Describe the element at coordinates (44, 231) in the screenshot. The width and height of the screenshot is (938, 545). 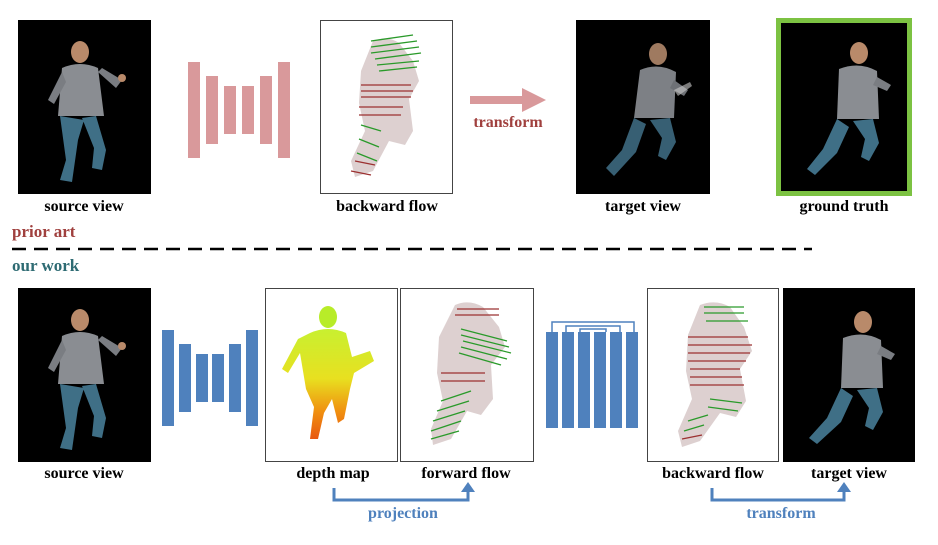
I see `prior-art-section-label: prior art` at that location.